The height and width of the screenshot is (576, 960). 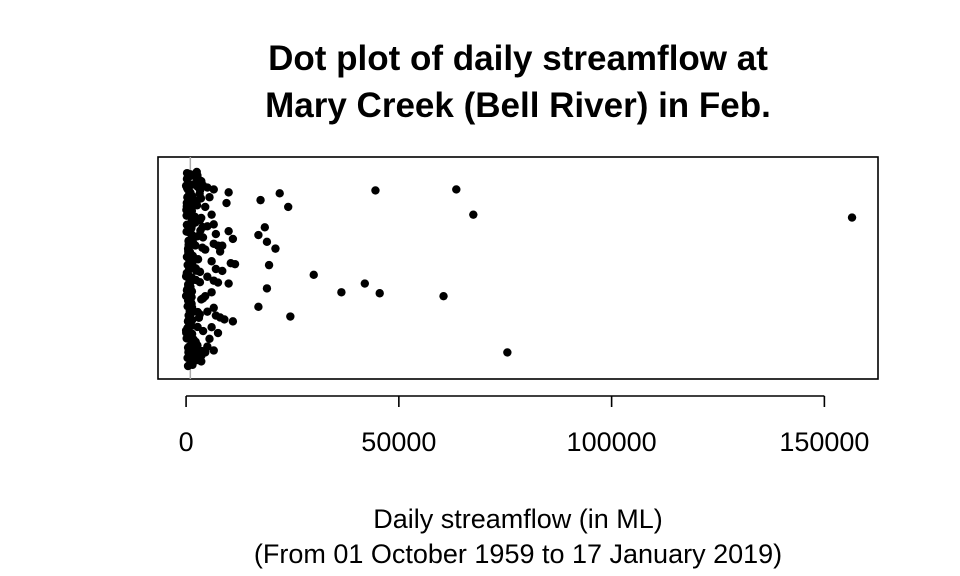 What do you see at coordinates (398, 442) in the screenshot?
I see `x-tick-label: 50000` at bounding box center [398, 442].